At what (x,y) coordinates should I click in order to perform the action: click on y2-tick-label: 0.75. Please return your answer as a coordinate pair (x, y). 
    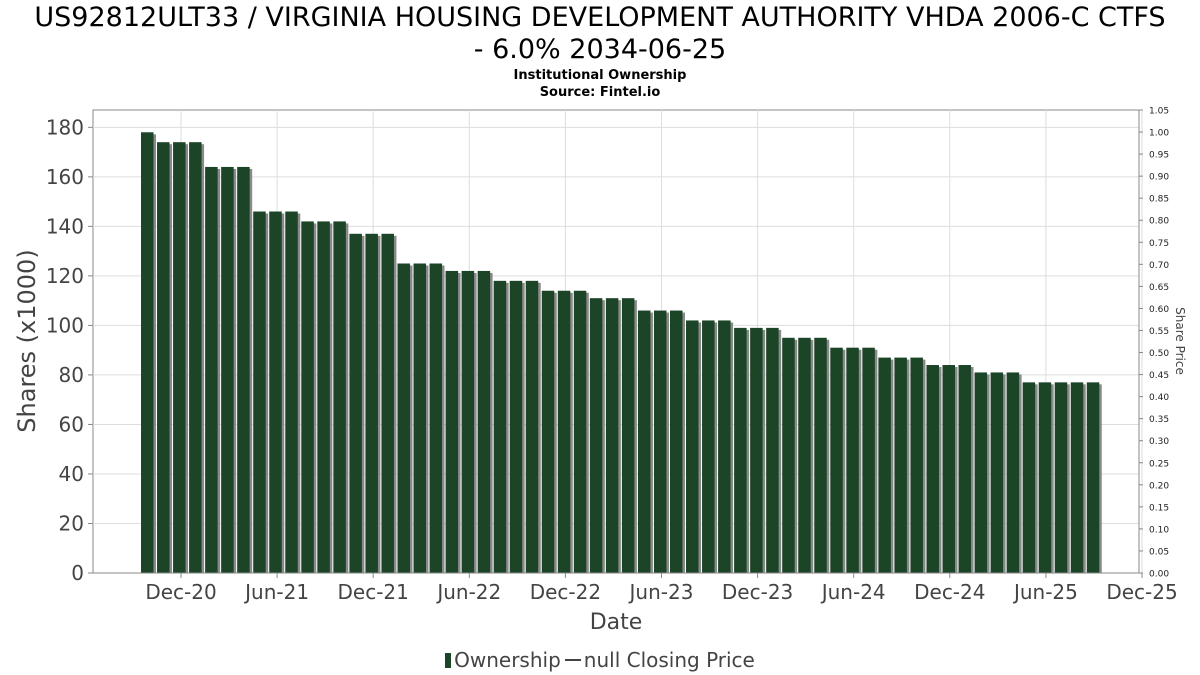
    Looking at the image, I should click on (1159, 244).